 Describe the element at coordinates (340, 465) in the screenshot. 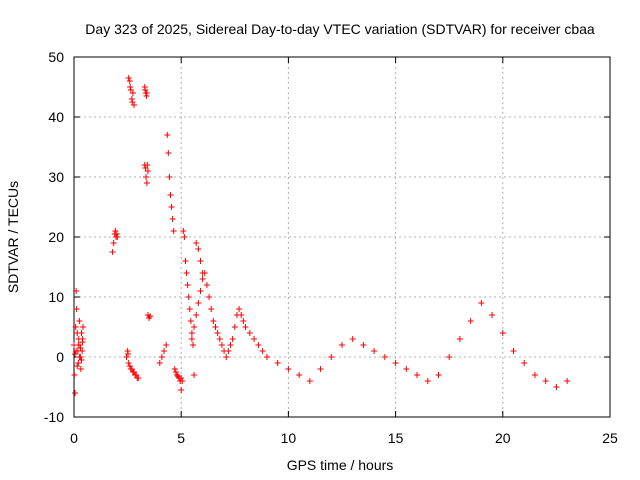

I see `x-axis-label: GPS time / hours` at that location.